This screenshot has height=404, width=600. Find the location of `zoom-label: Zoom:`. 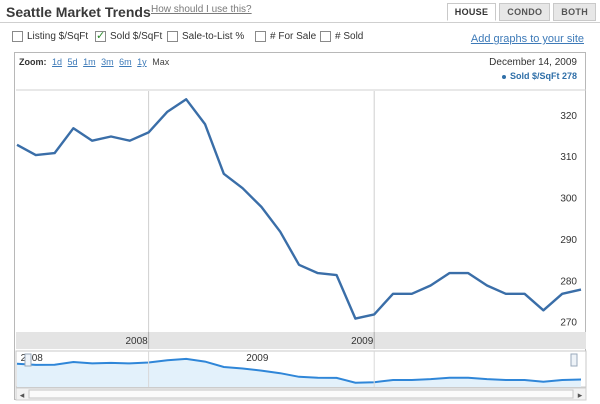

zoom-label: Zoom: is located at coordinates (33, 62).